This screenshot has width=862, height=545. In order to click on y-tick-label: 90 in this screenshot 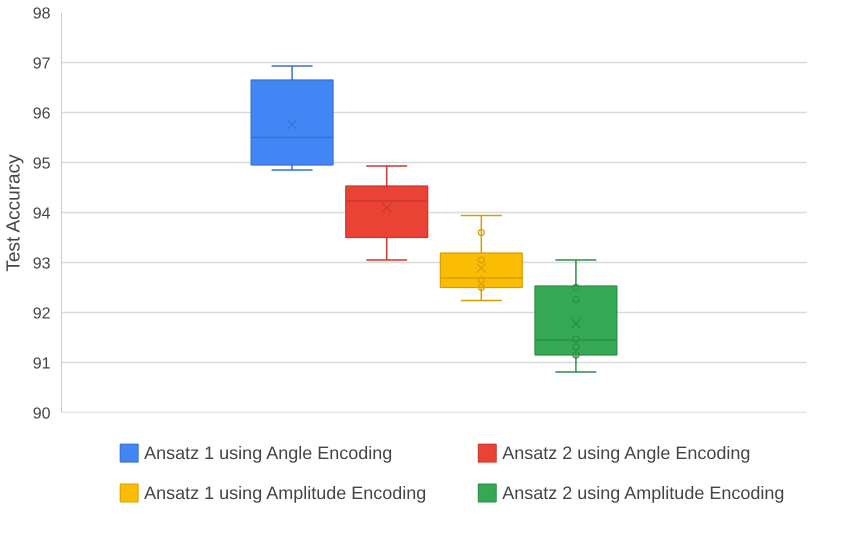, I will do `click(41, 414)`.